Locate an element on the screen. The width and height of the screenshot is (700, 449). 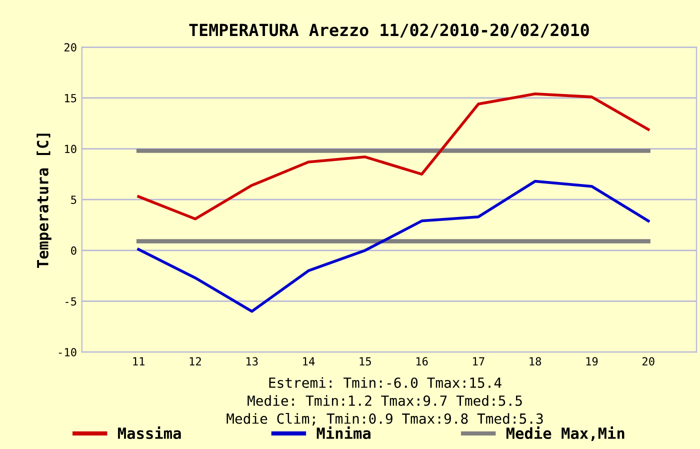
y-tick-label: -10 is located at coordinates (67, 352).